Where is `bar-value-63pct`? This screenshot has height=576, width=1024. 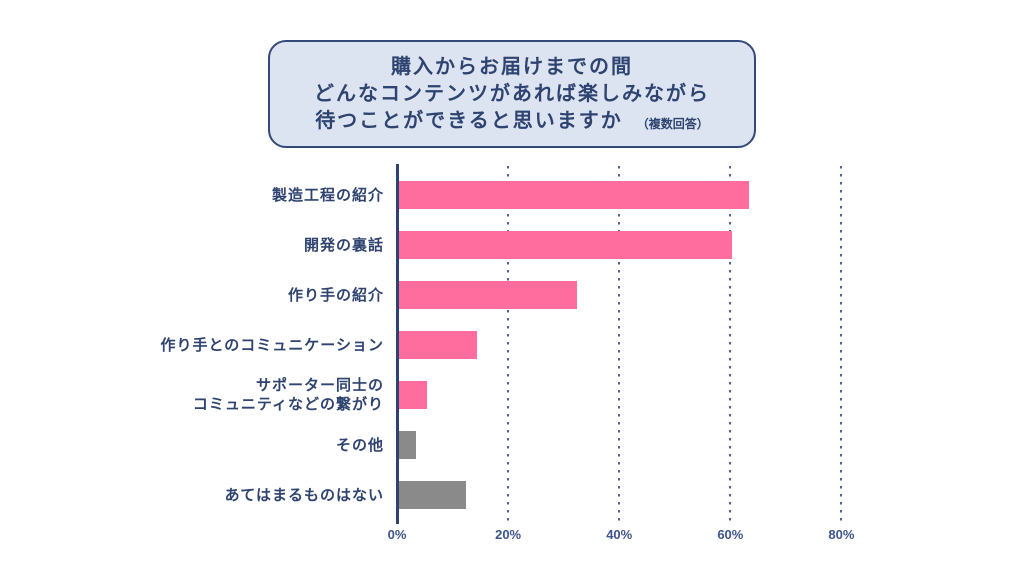 bar-value-63pct is located at coordinates (574, 195).